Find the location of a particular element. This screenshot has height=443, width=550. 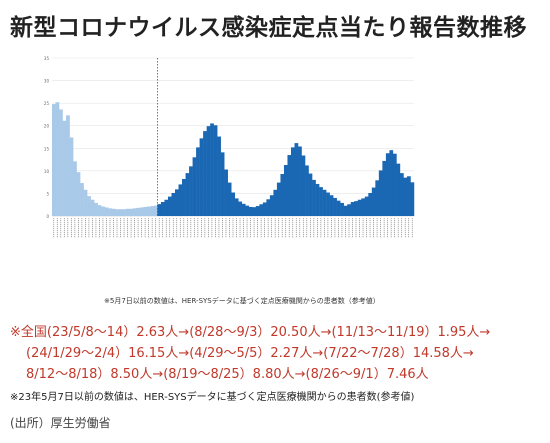

y-tick-label: 30 is located at coordinates (46, 81).